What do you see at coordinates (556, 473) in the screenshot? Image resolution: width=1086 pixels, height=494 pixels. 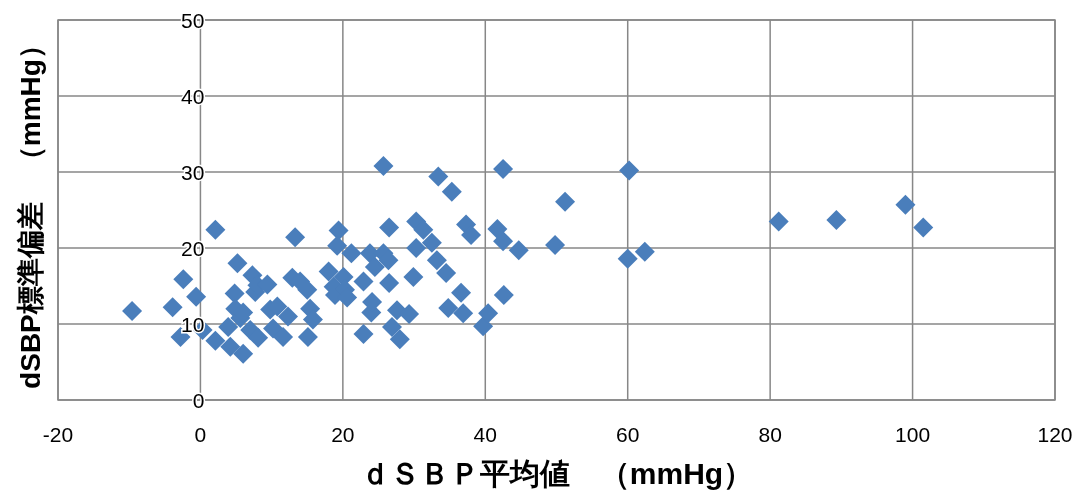 I see `x-axis-title: ｄＳＢＰ平均値 （mmHg）` at bounding box center [556, 473].